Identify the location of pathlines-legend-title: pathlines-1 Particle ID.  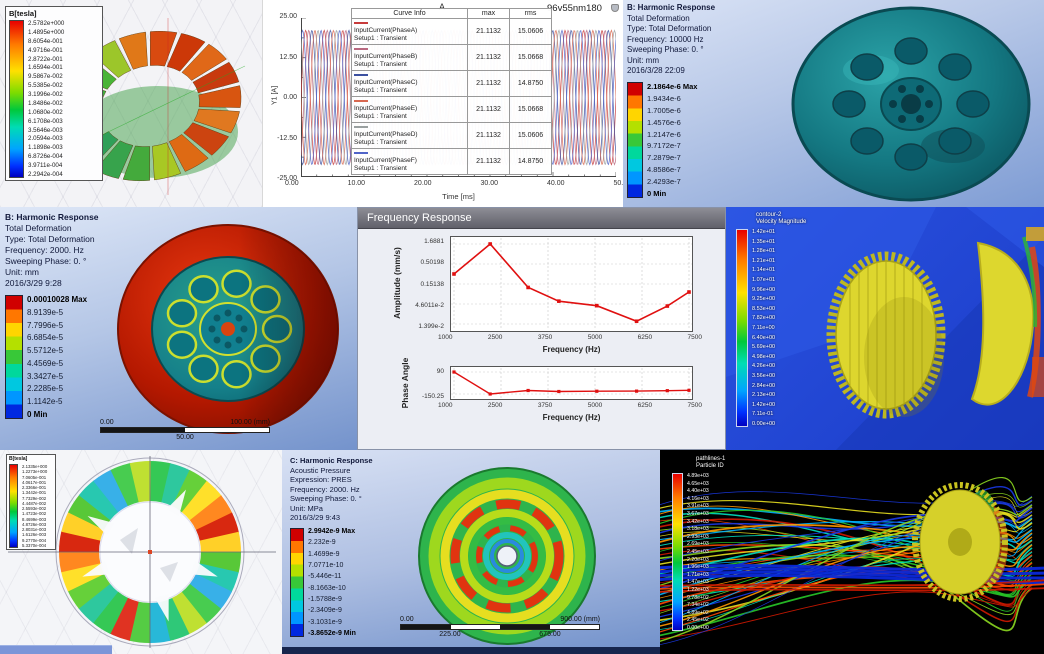
(710, 463).